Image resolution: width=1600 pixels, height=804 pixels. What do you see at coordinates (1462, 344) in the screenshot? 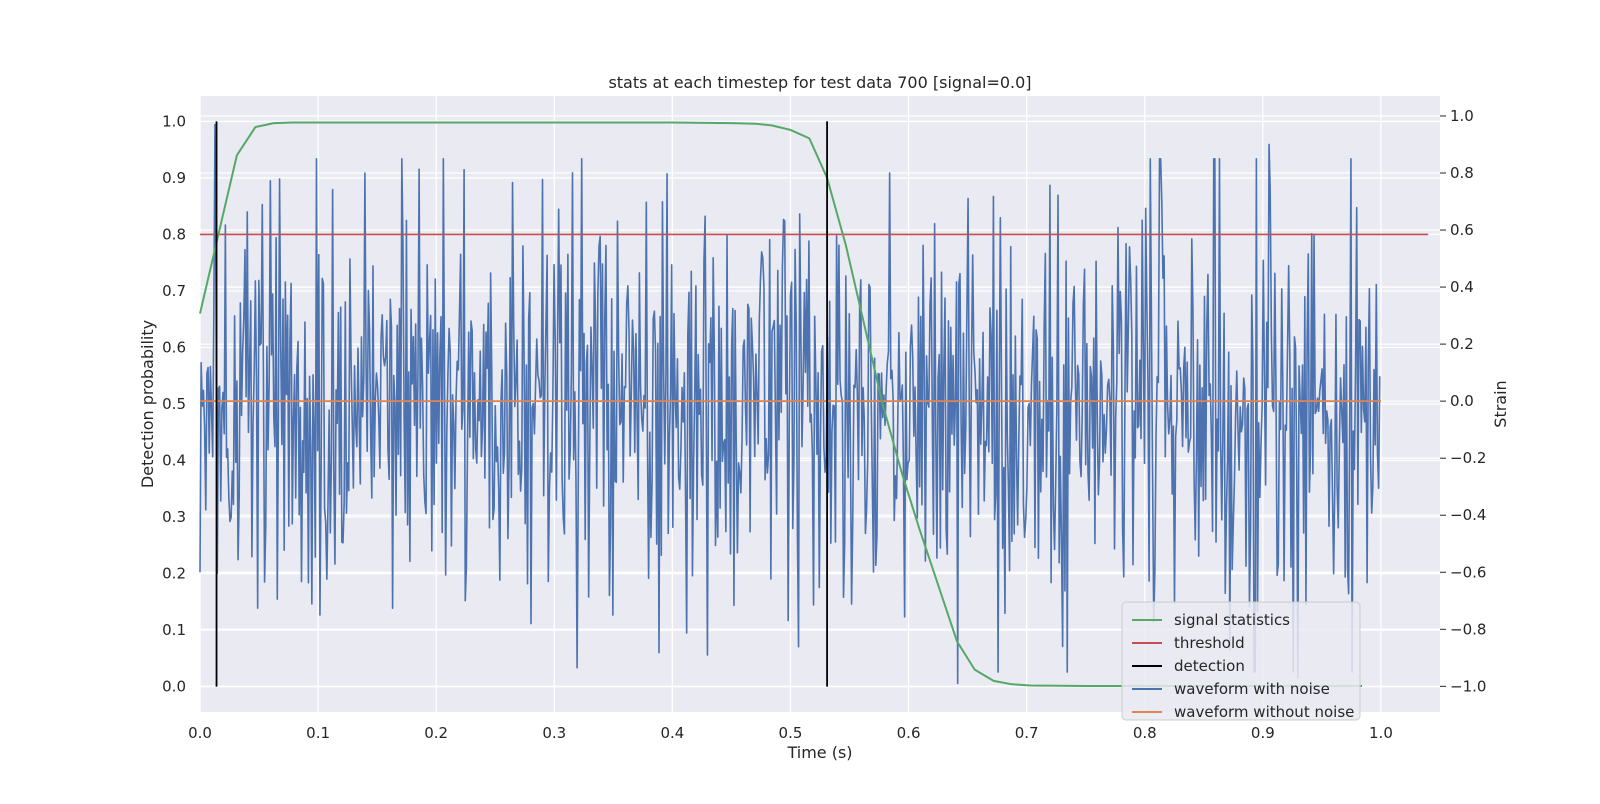
I see `y2-tick-label: 0.2` at bounding box center [1462, 344].